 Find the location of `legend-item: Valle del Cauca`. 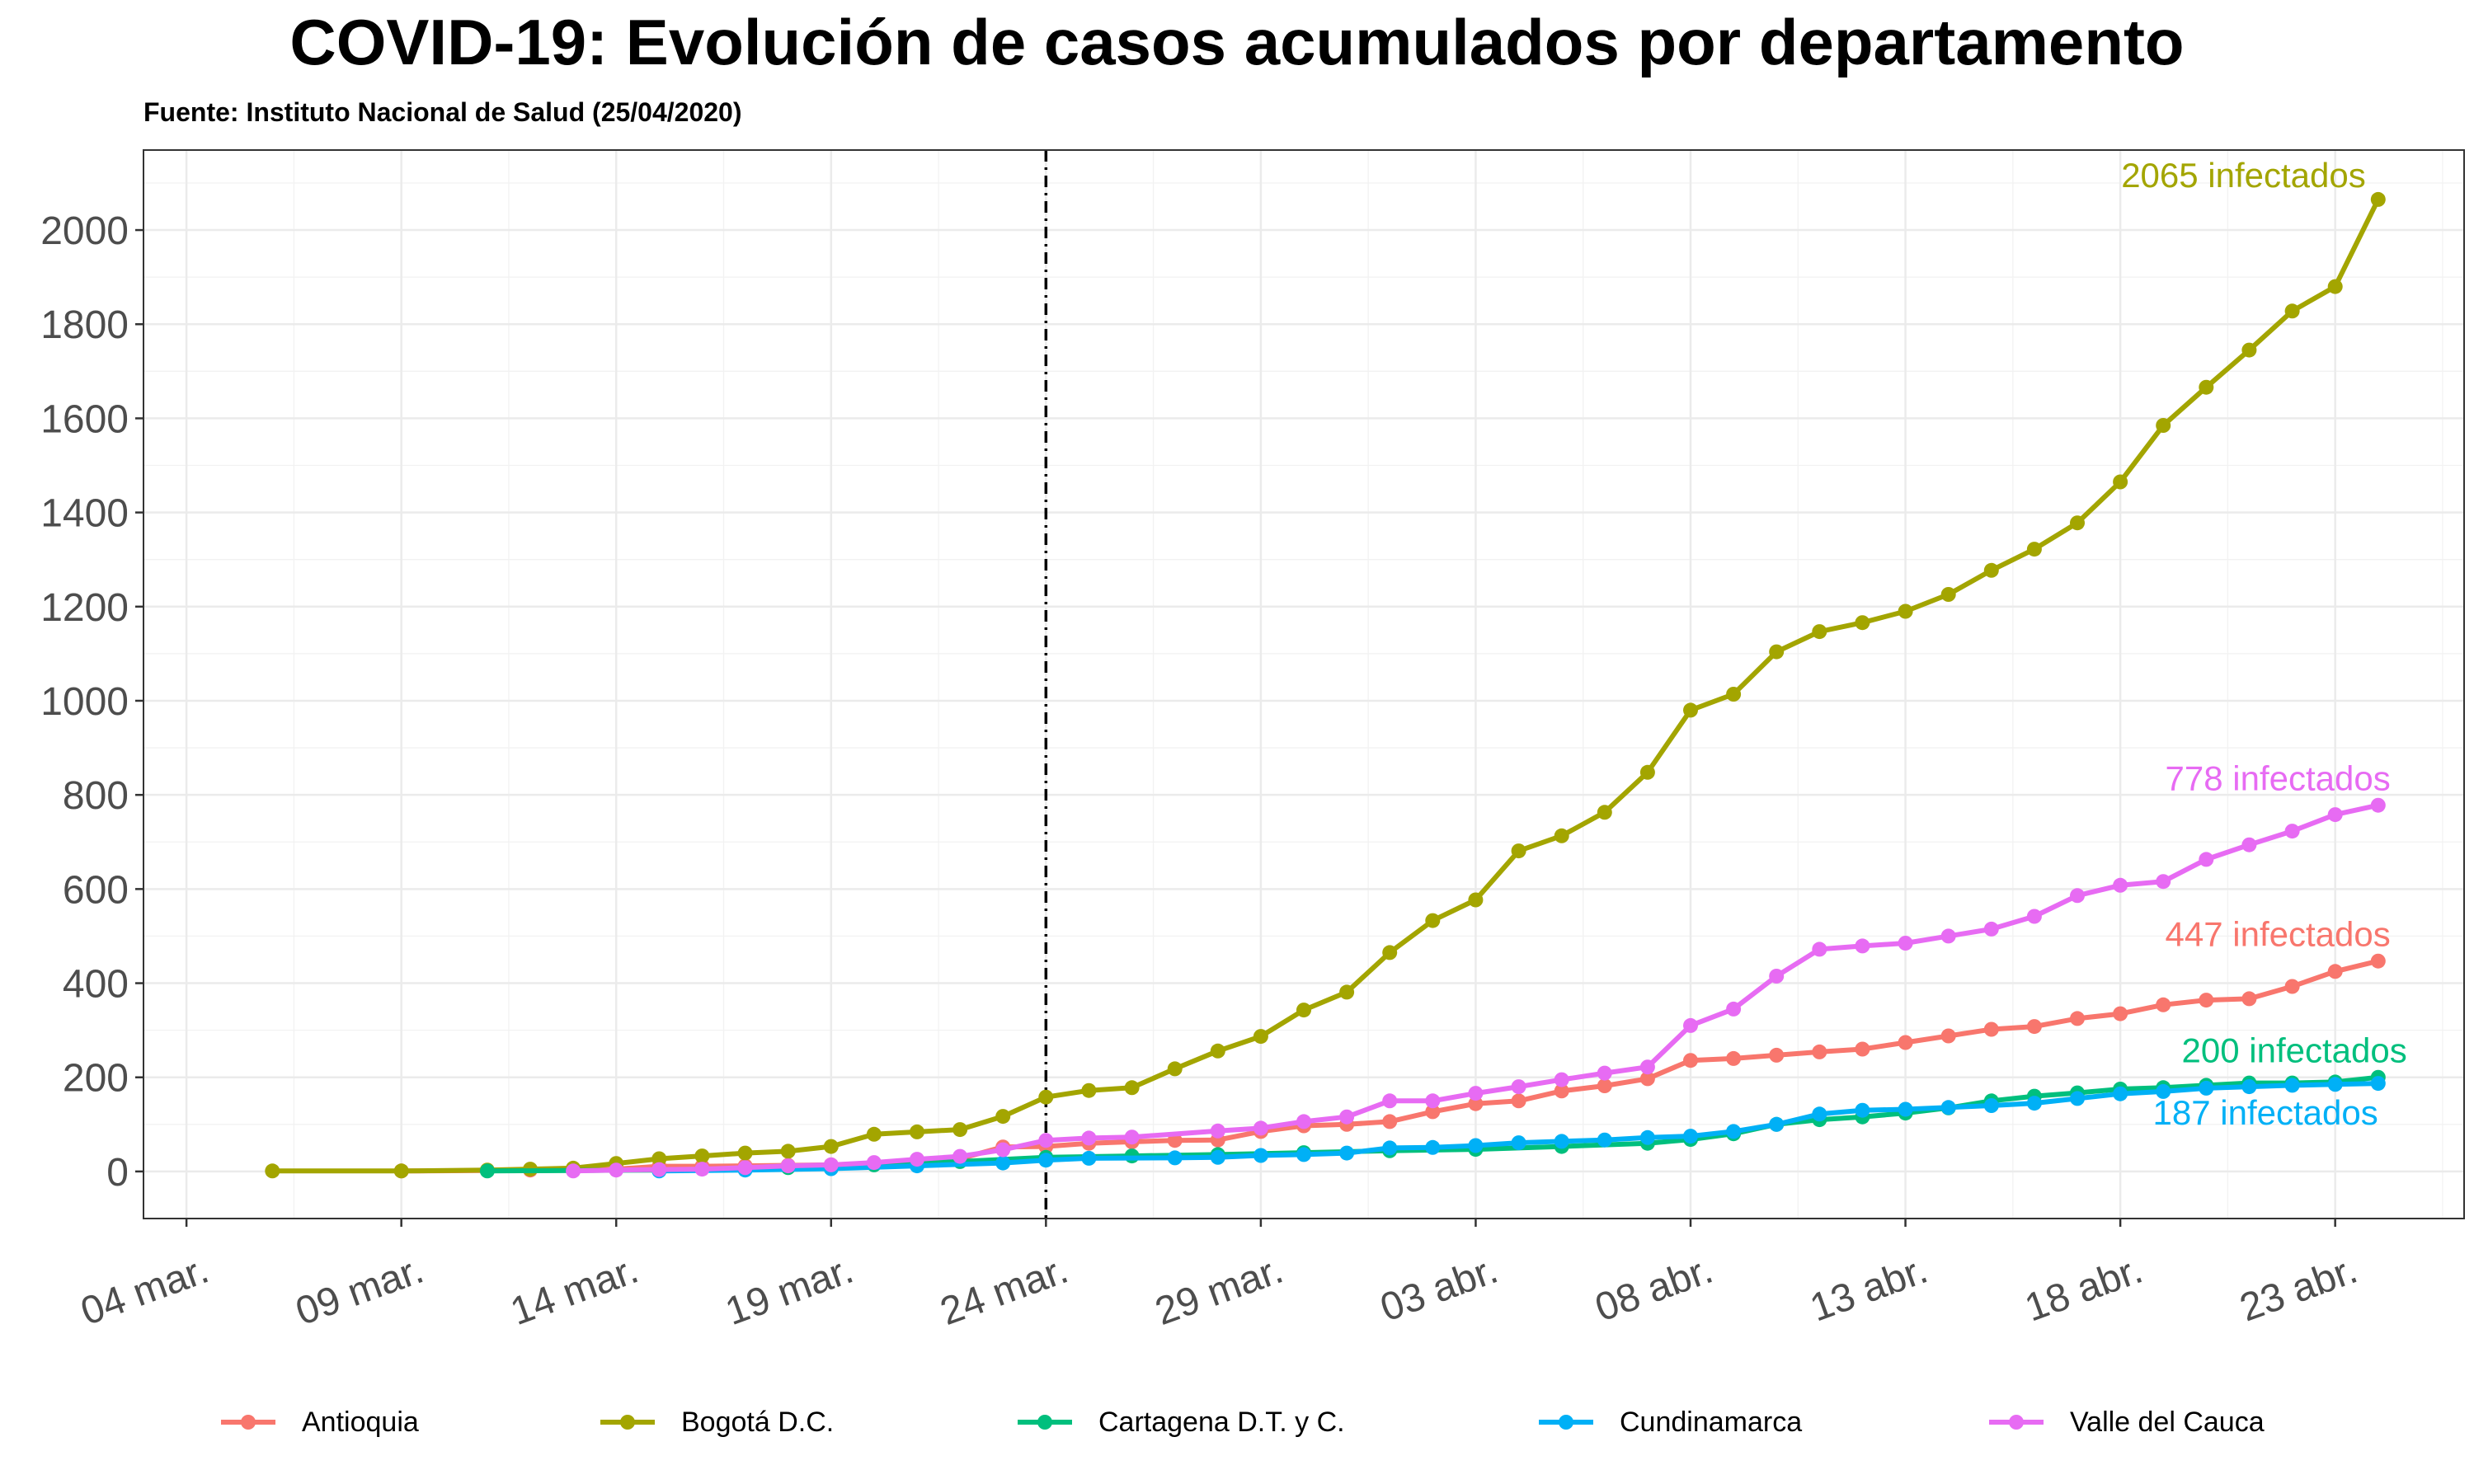

legend-item: Valle del Cauca is located at coordinates (2126, 1422).